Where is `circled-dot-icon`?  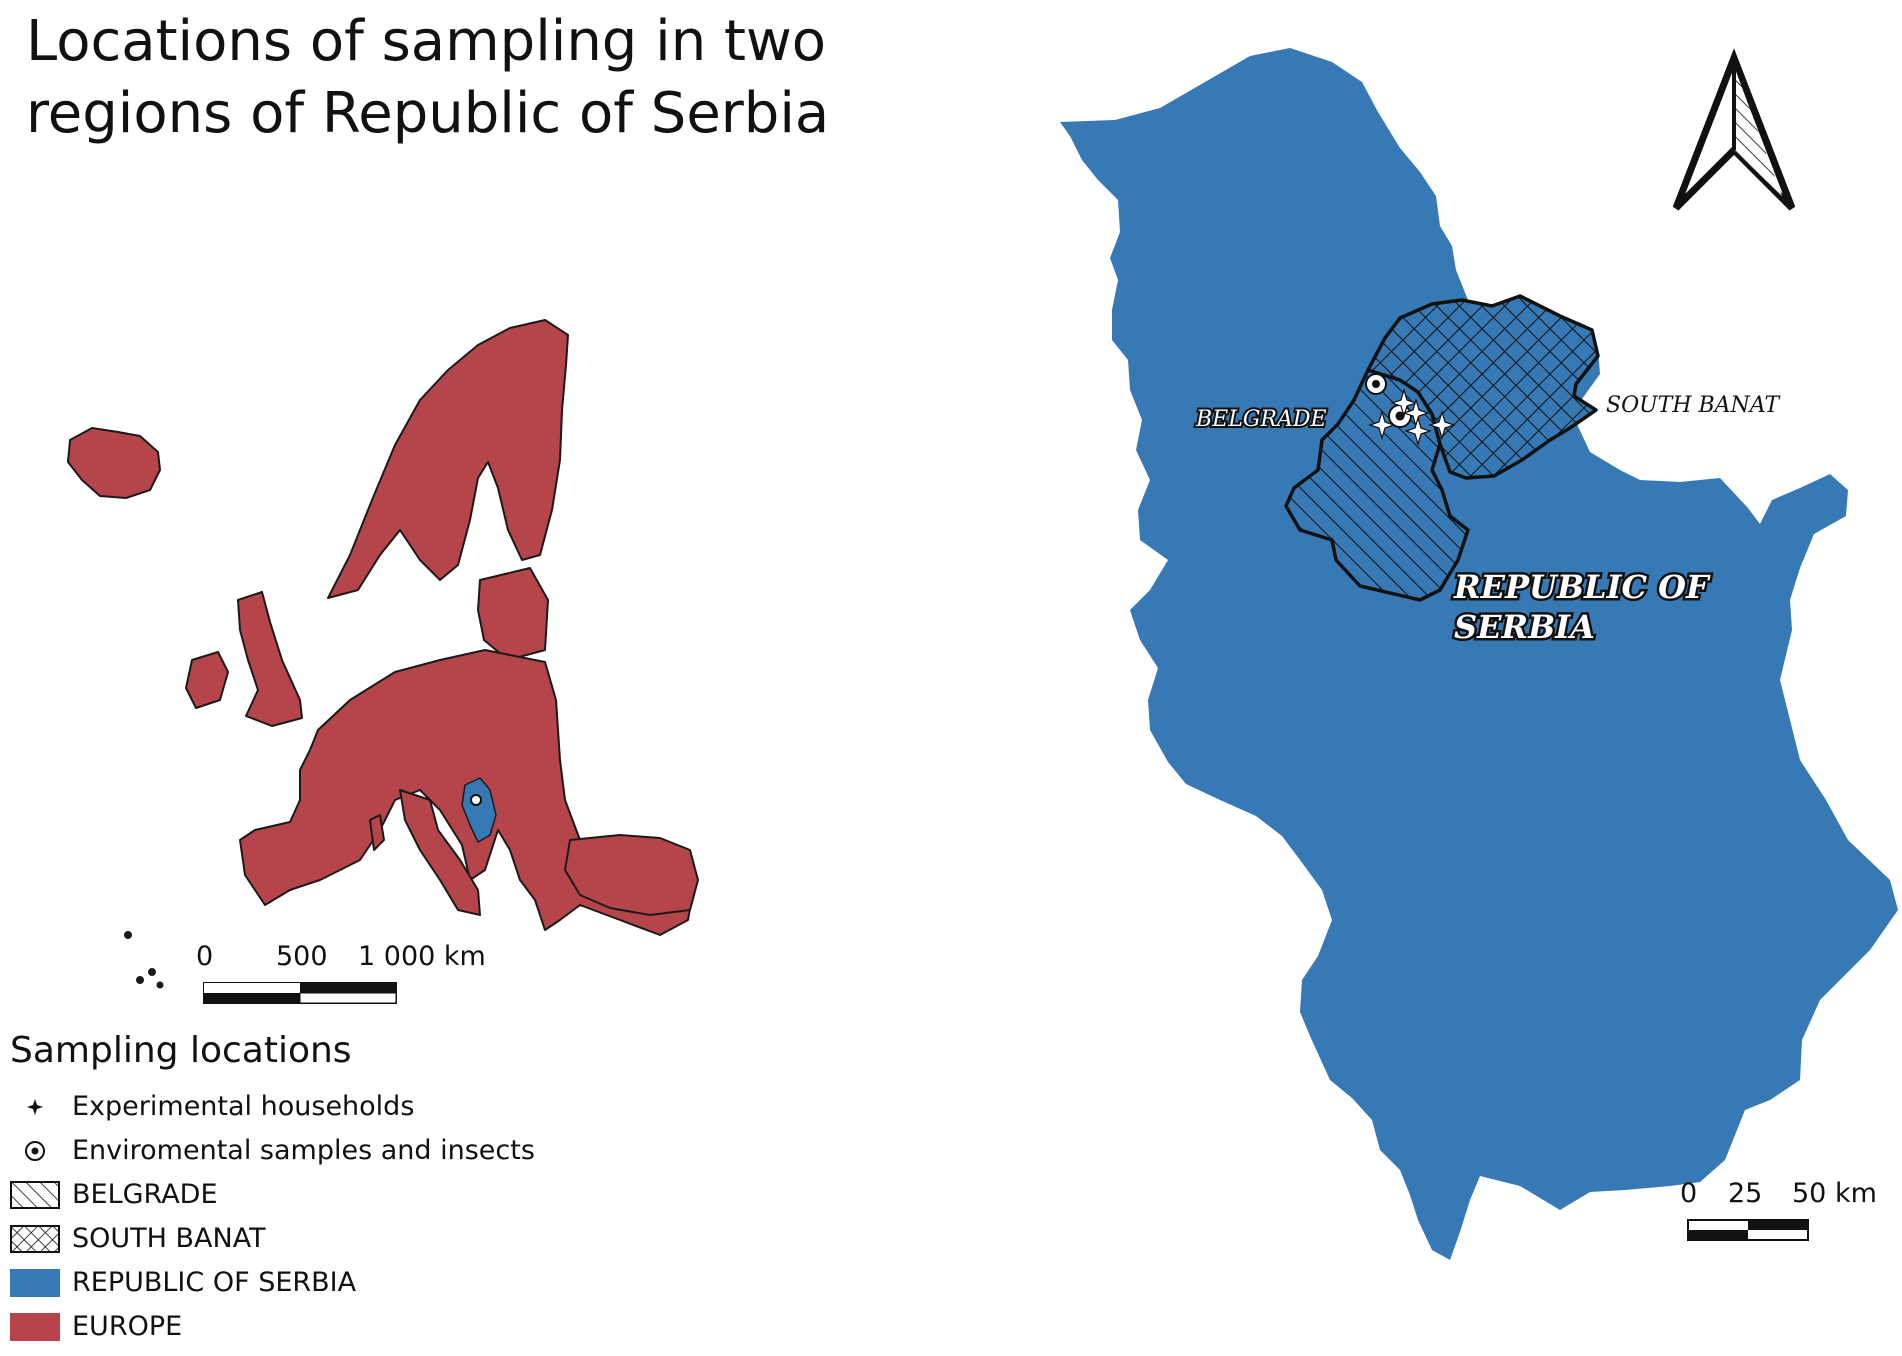
circled-dot-icon is located at coordinates (35, 1151).